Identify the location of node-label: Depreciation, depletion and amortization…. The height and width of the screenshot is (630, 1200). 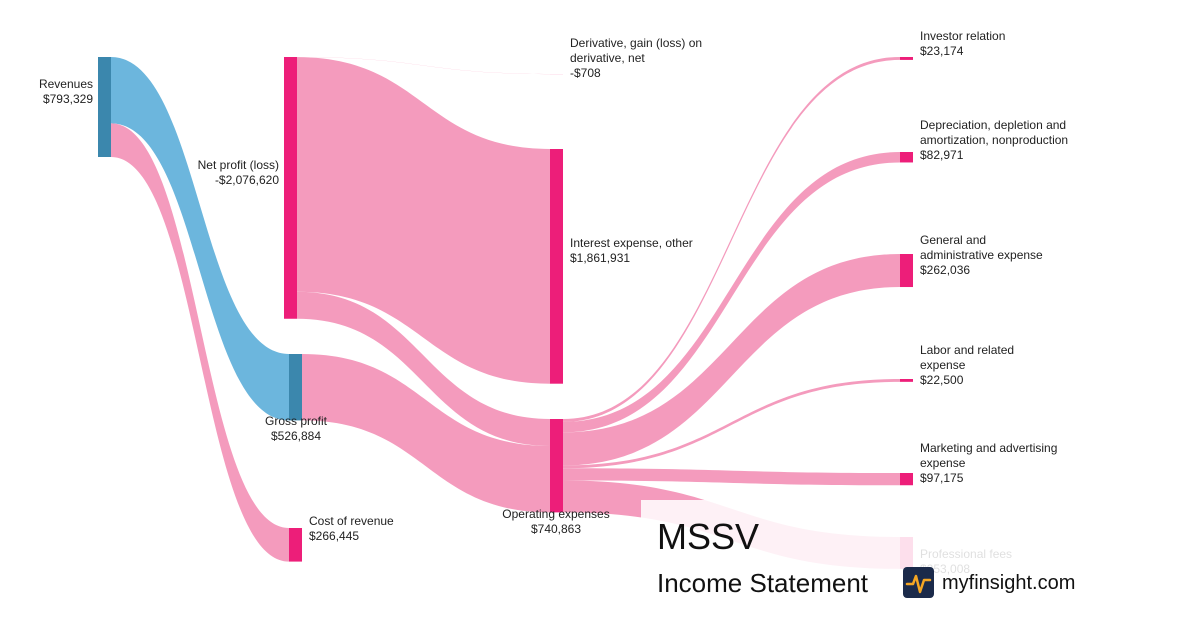
(1002, 140).